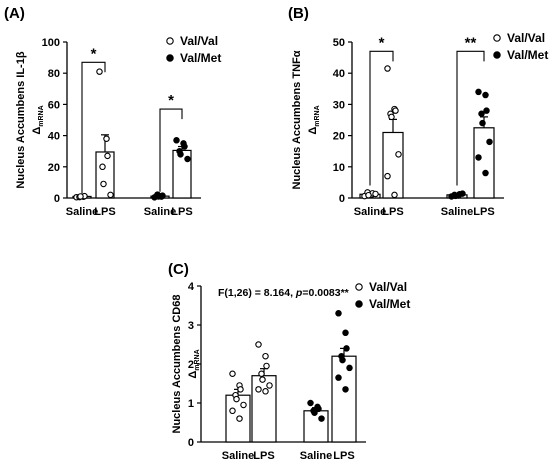 The width and height of the screenshot is (550, 462). Describe the element at coordinates (339, 43) in the screenshot. I see `y-tick-label: 50` at that location.